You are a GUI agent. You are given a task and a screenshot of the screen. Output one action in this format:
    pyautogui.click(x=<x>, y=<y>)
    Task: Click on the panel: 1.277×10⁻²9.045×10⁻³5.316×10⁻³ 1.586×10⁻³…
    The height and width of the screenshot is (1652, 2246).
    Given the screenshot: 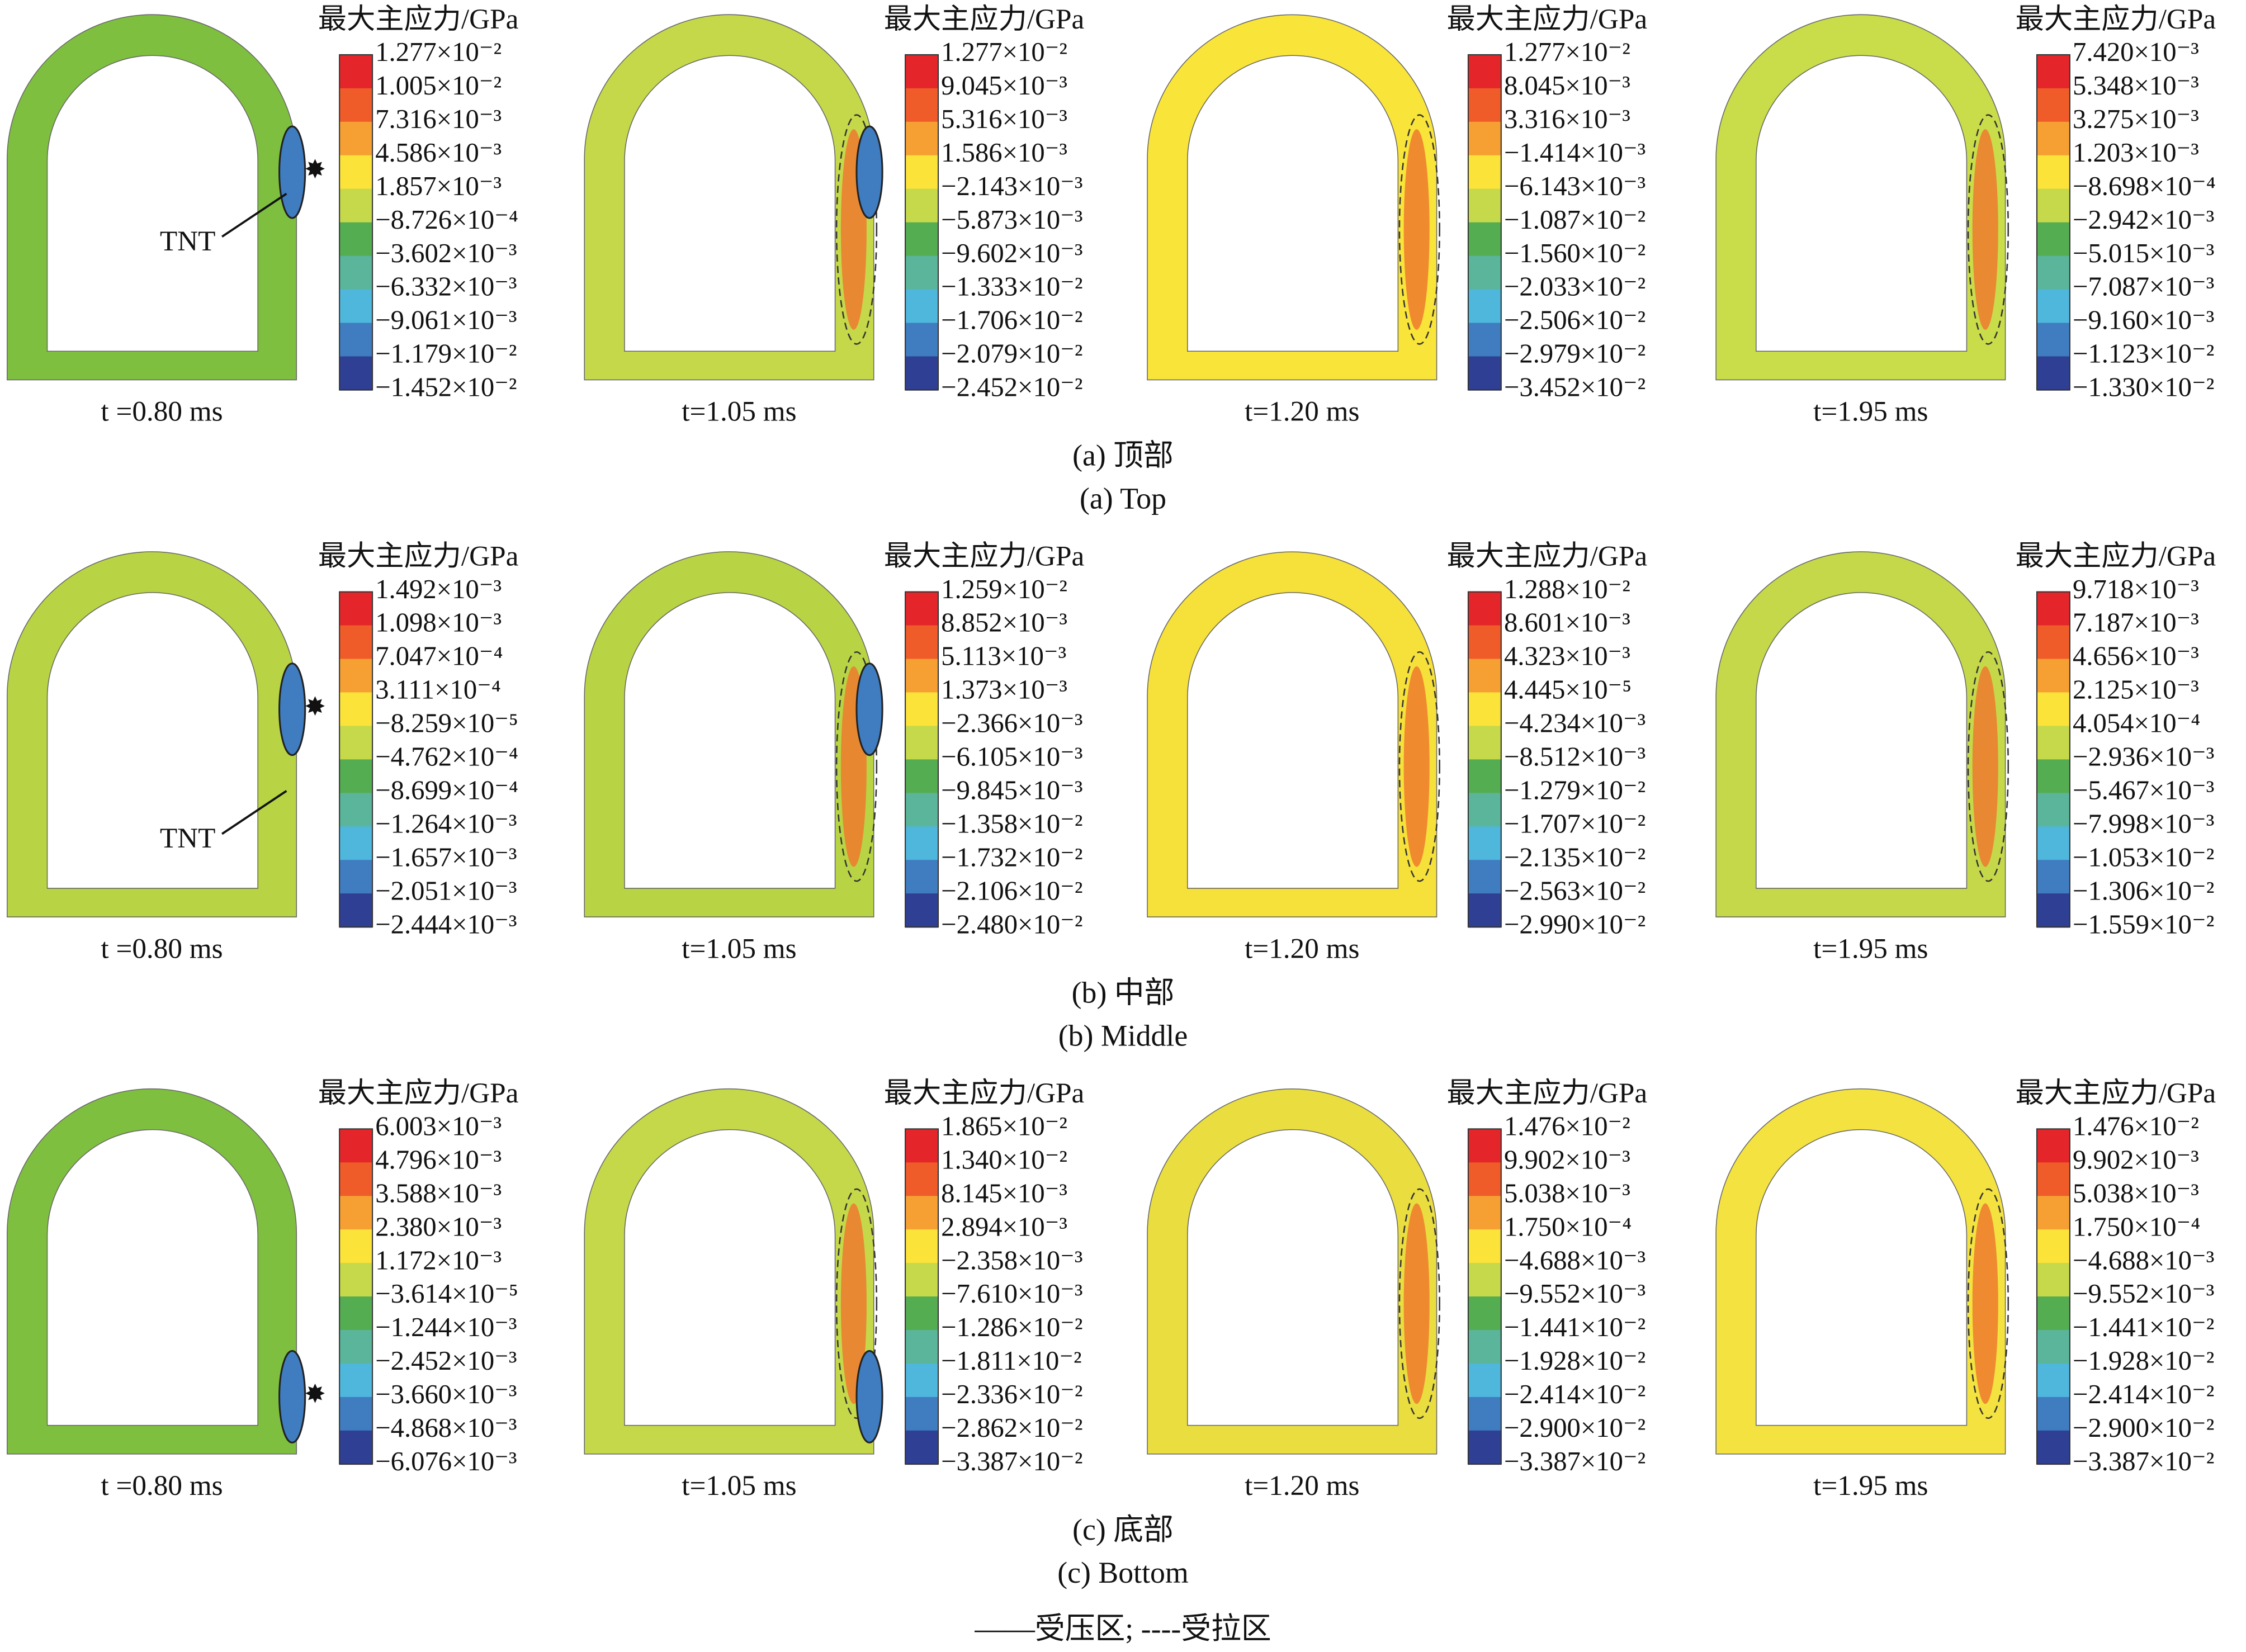 What is the action you would take?
    pyautogui.click(x=834, y=215)
    